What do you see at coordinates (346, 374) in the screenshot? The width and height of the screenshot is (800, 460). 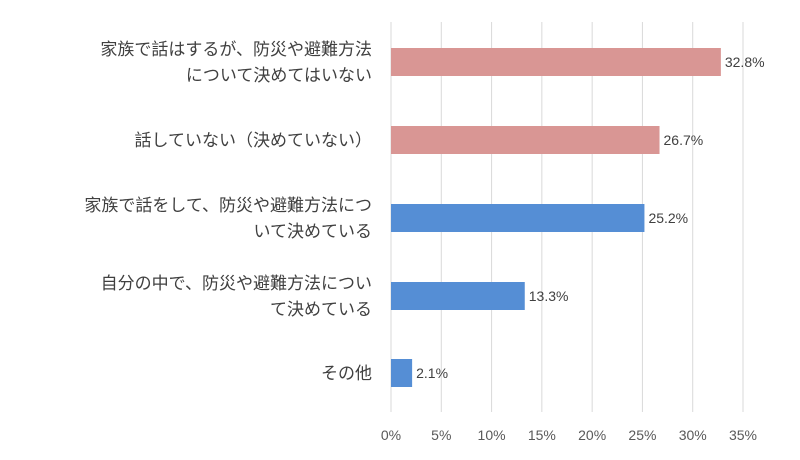 I see `category-label: その他` at bounding box center [346, 374].